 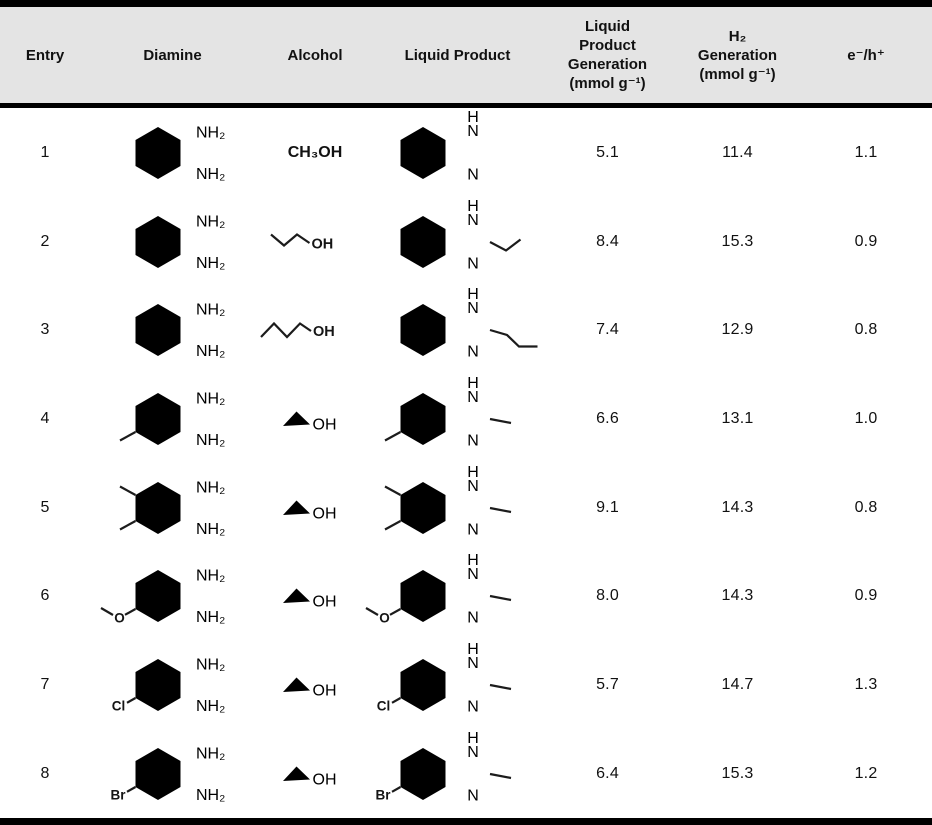 I want to click on product-structure-5-bromo-2-methylbenzimidazole: Br, so click(x=458, y=774).